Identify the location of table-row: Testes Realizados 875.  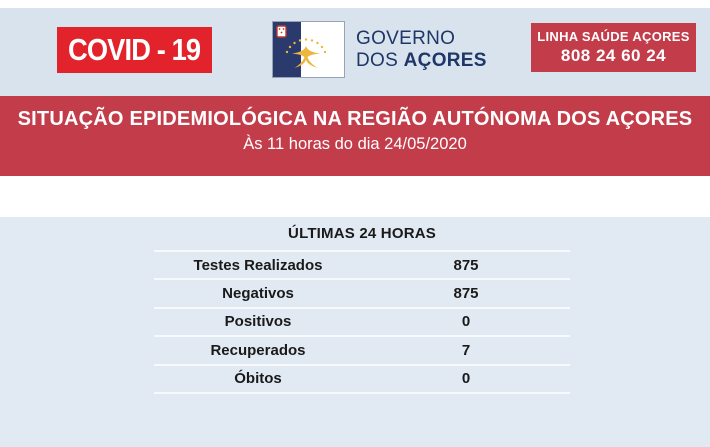
(362, 266).